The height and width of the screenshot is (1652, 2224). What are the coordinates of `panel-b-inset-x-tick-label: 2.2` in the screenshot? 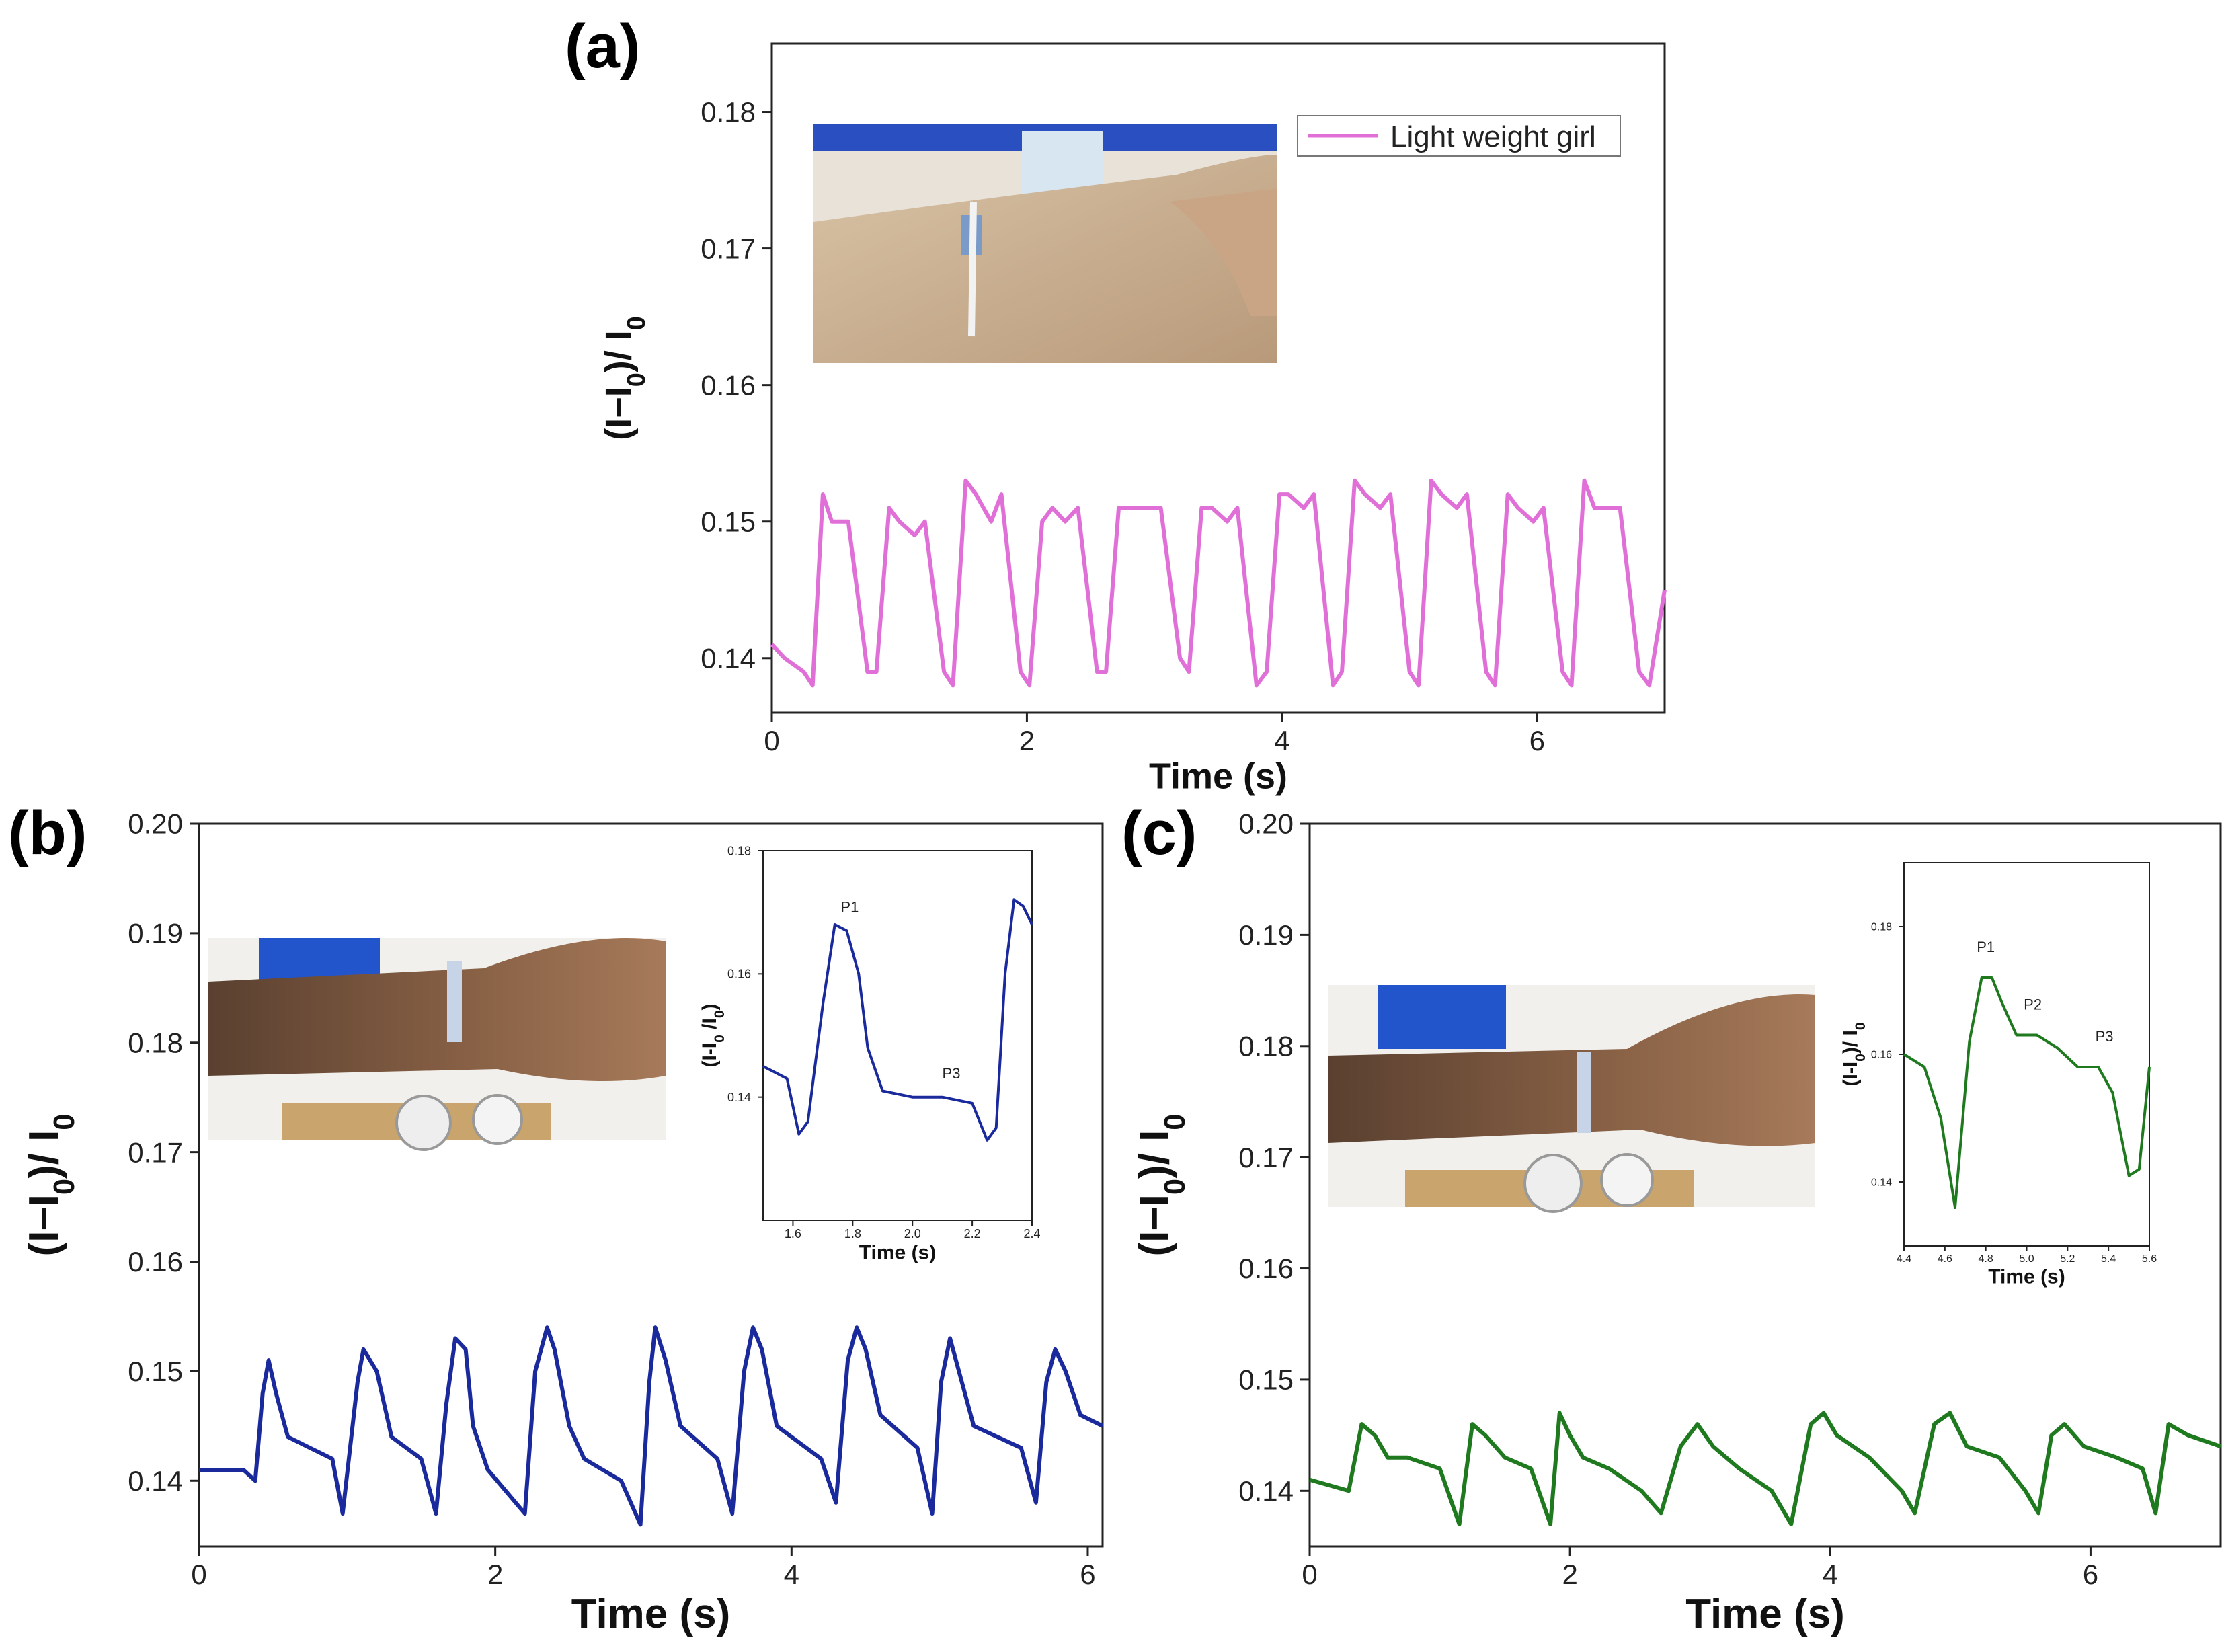 It's located at (972, 1234).